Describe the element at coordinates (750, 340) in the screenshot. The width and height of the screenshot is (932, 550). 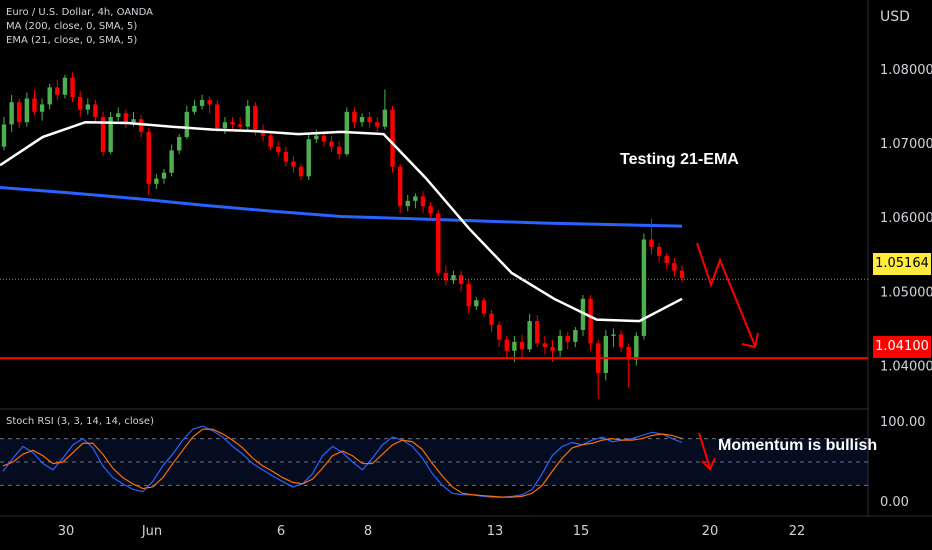
I see `projection-arrowhead` at that location.